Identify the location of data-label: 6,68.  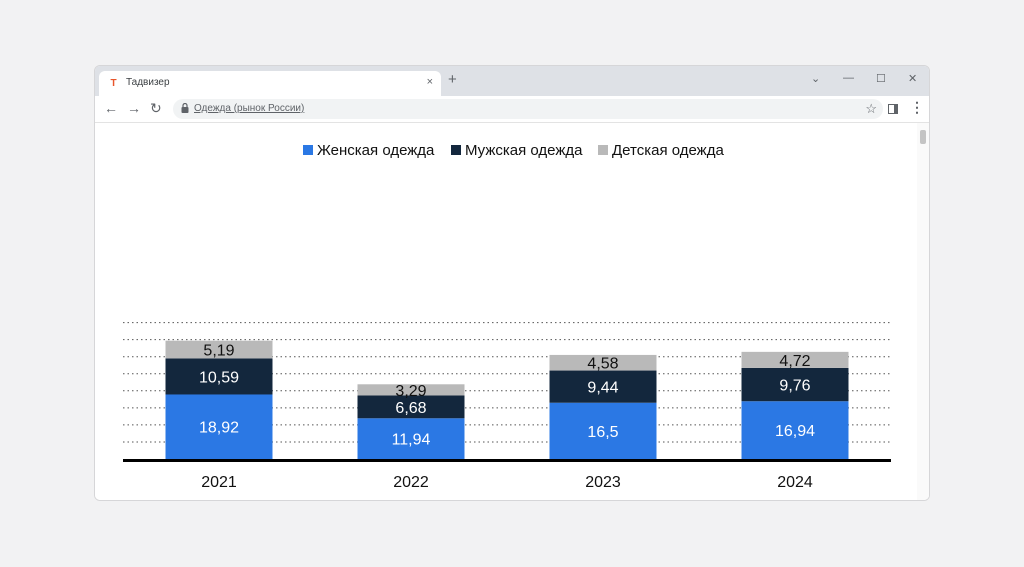
(410, 408).